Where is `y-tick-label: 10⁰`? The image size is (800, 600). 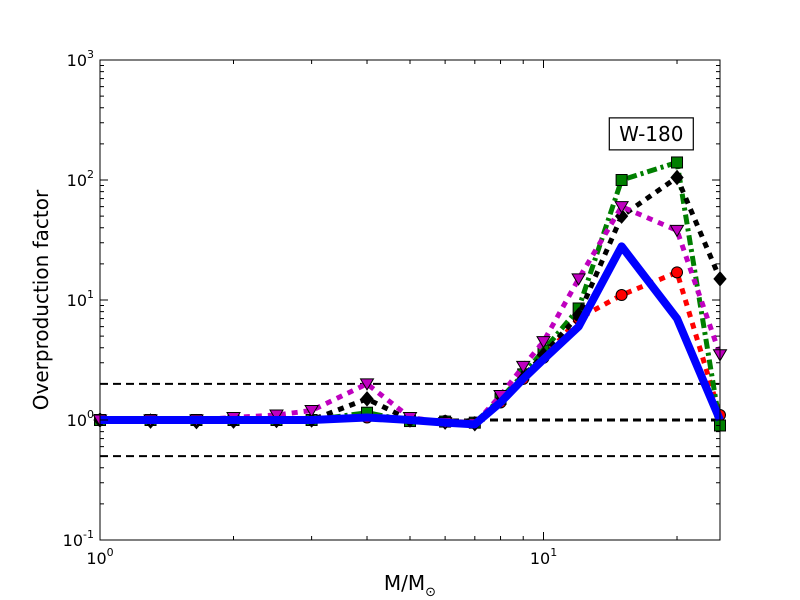
y-tick-label: 10⁰ is located at coordinates (80, 419).